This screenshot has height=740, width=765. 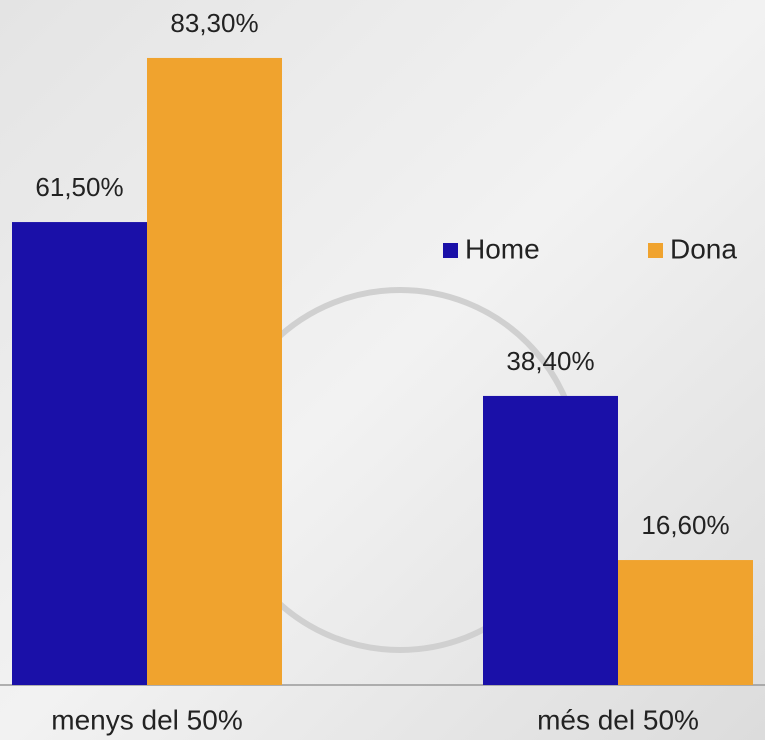 What do you see at coordinates (214, 23) in the screenshot?
I see `value-label: 83,30%` at bounding box center [214, 23].